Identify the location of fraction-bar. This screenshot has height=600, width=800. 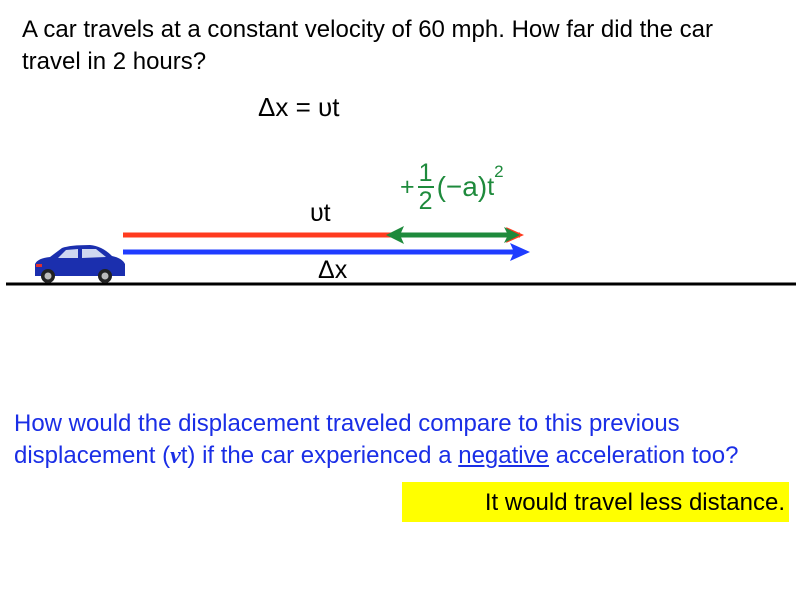
(425, 187).